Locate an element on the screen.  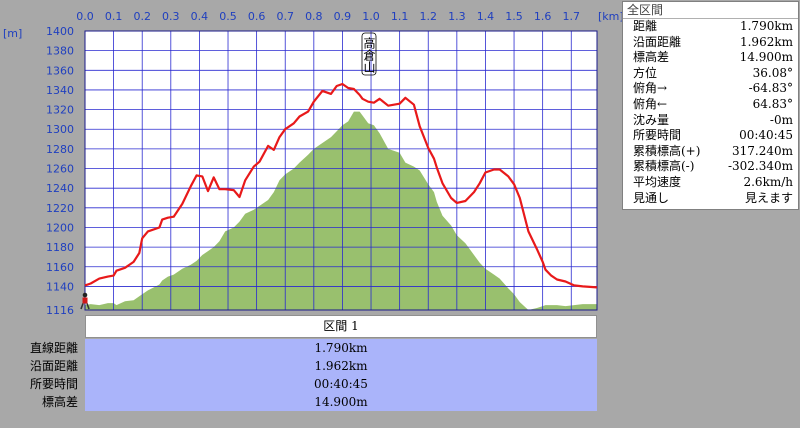
summary-title: 全区間 is located at coordinates (710, 10).